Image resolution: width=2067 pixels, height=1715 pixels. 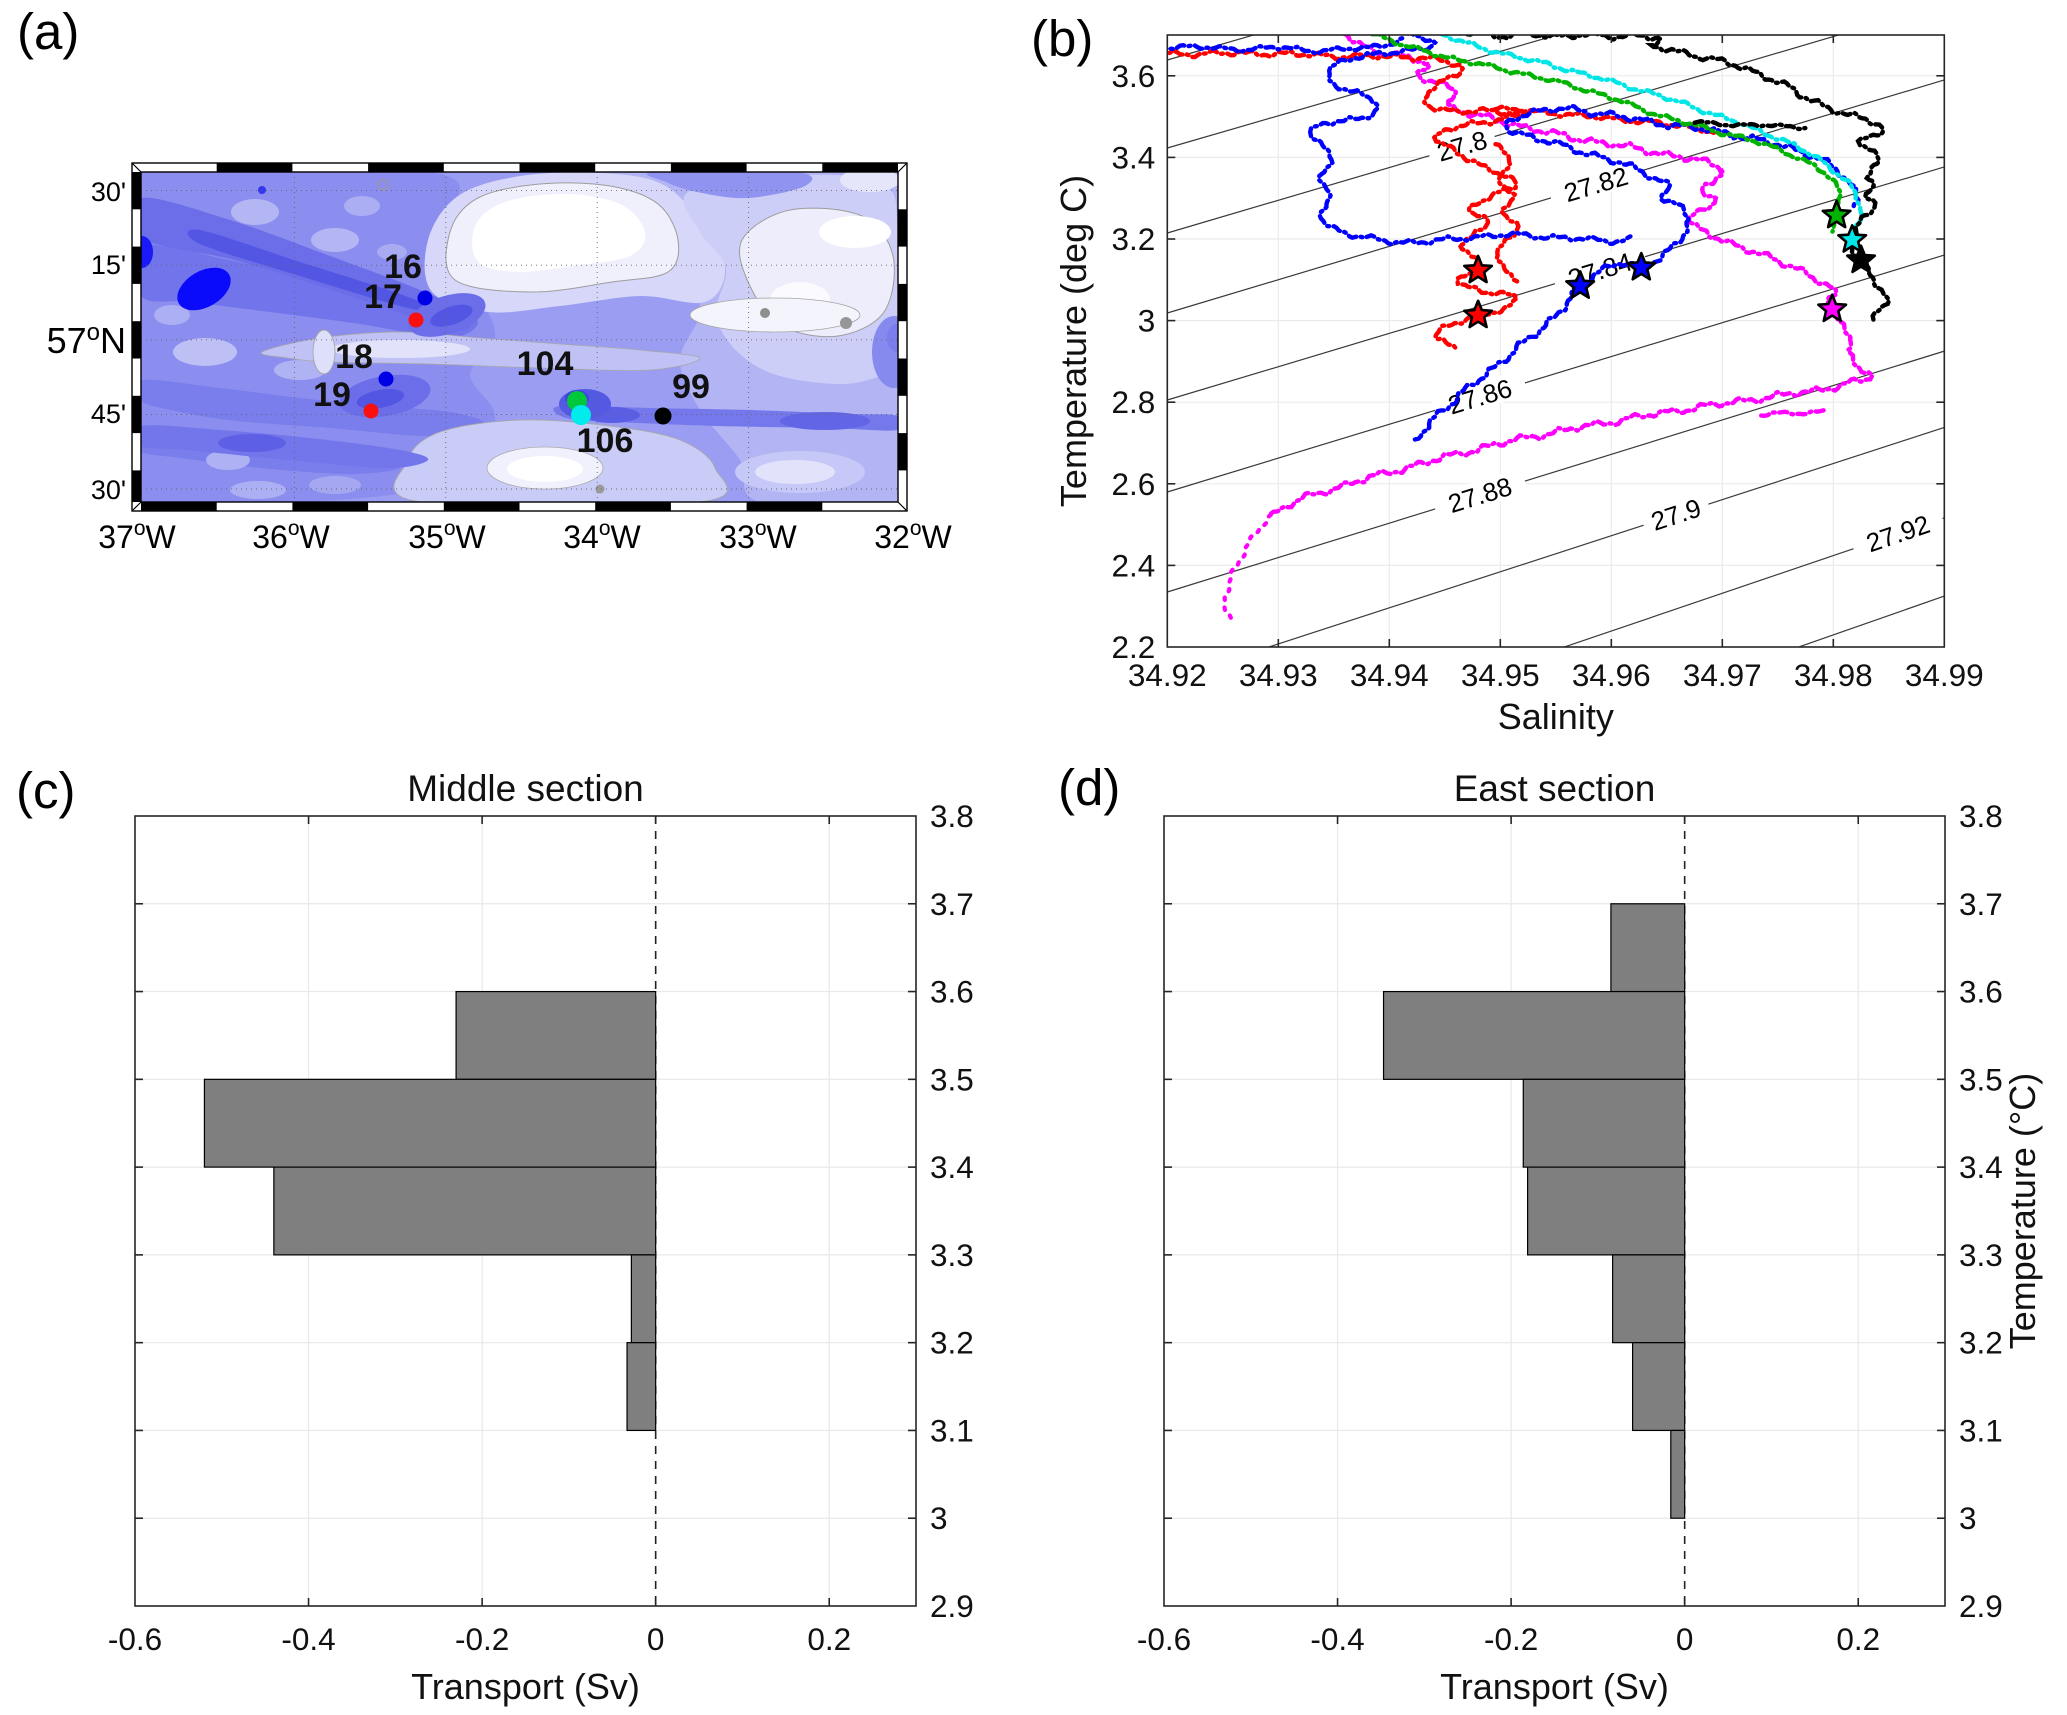 I want to click on svg-text: 34.97, so click(x=1722, y=675).